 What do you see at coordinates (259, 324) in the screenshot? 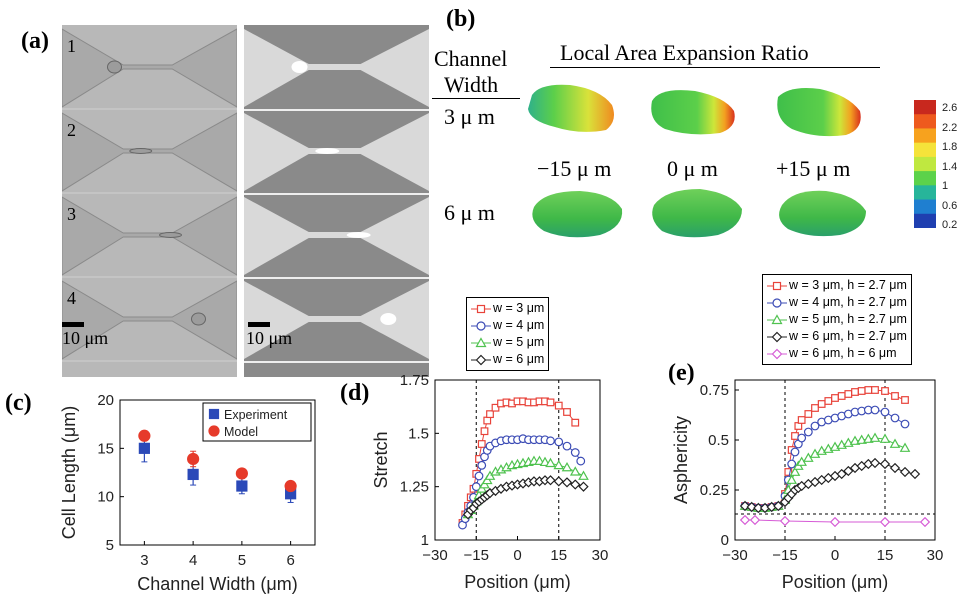
I see `scale-bar-right` at bounding box center [259, 324].